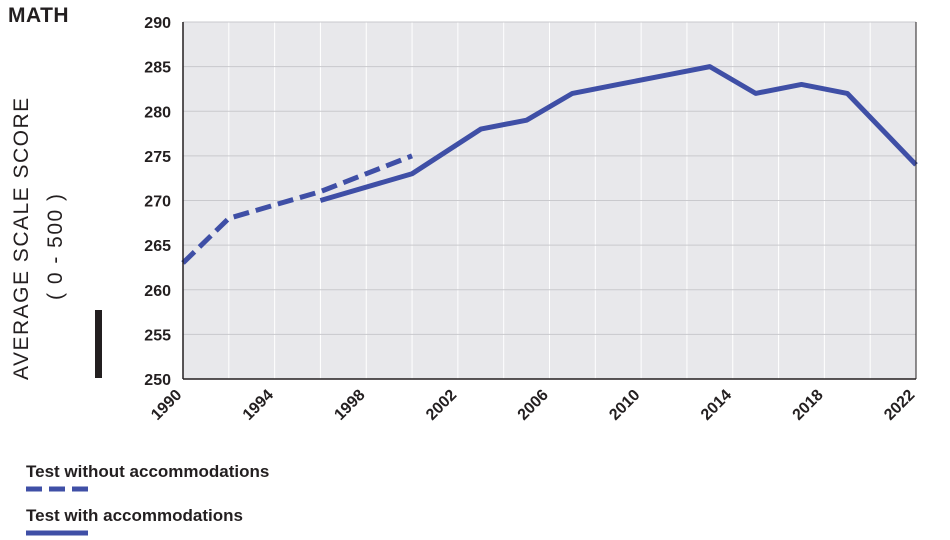 This screenshot has height=540, width=950. Describe the element at coordinates (716, 405) in the screenshot. I see `x-tick-label: 2014` at that location.